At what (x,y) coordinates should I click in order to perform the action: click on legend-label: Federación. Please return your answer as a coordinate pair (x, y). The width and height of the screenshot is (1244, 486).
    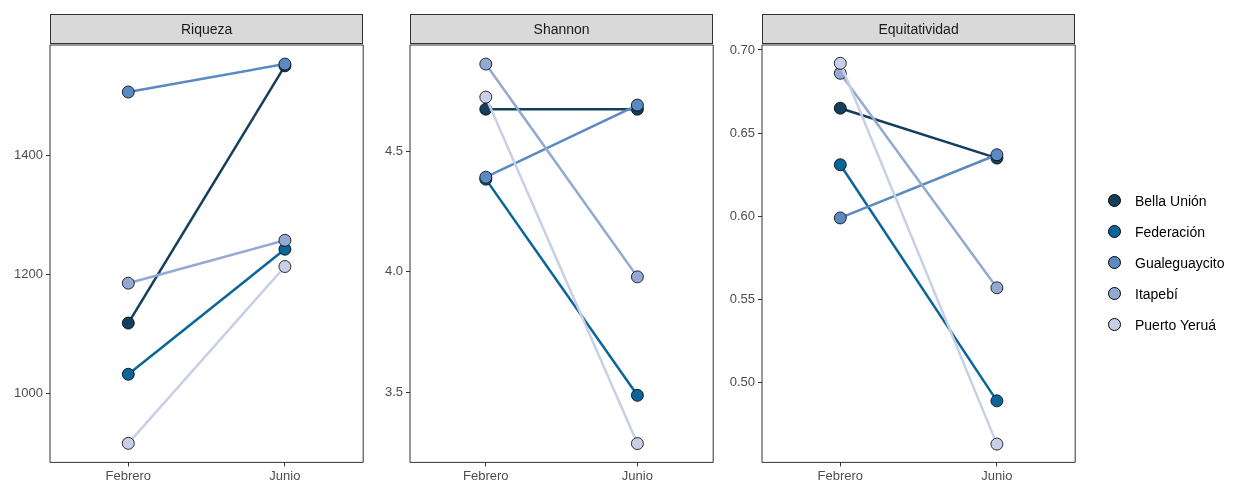
    Looking at the image, I should click on (1170, 231).